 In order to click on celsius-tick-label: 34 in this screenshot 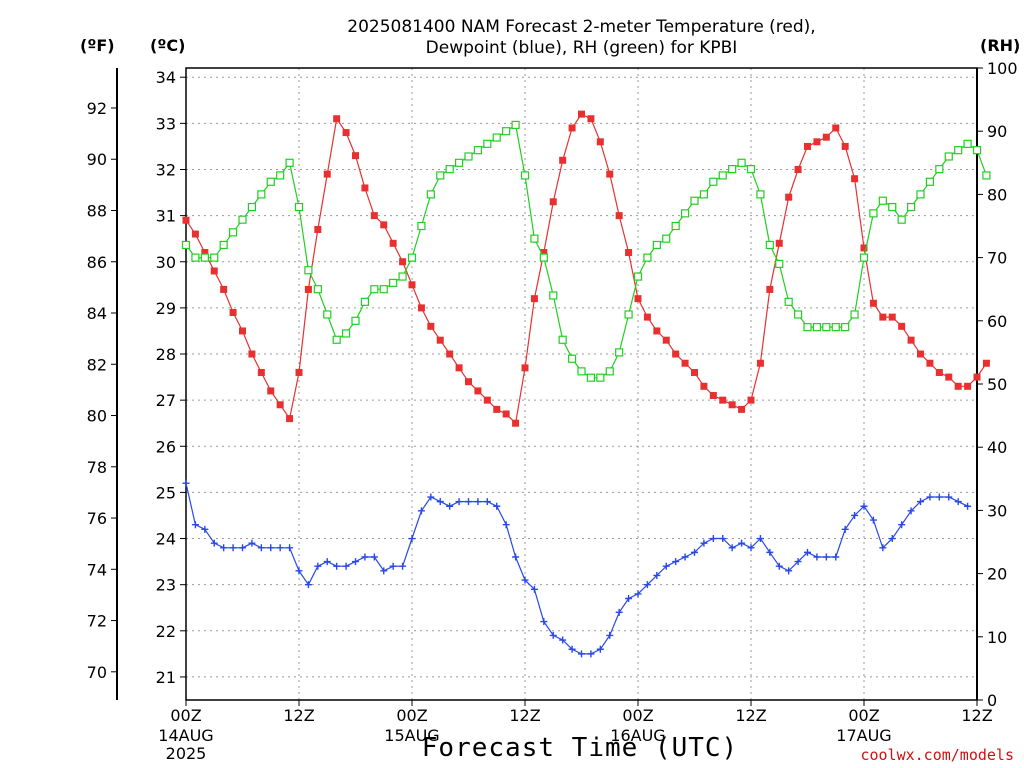, I will do `click(166, 77)`.